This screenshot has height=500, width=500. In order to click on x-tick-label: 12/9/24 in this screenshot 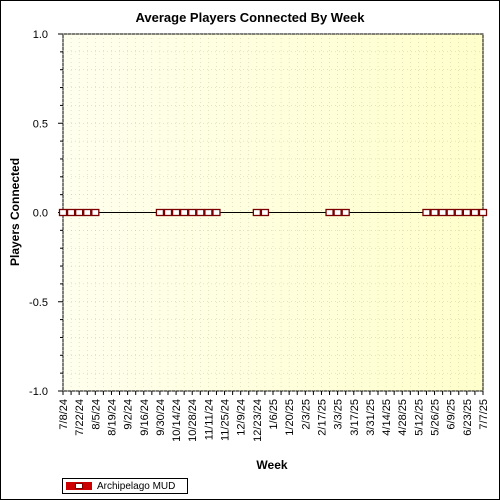, I will do `click(242, 417)`.